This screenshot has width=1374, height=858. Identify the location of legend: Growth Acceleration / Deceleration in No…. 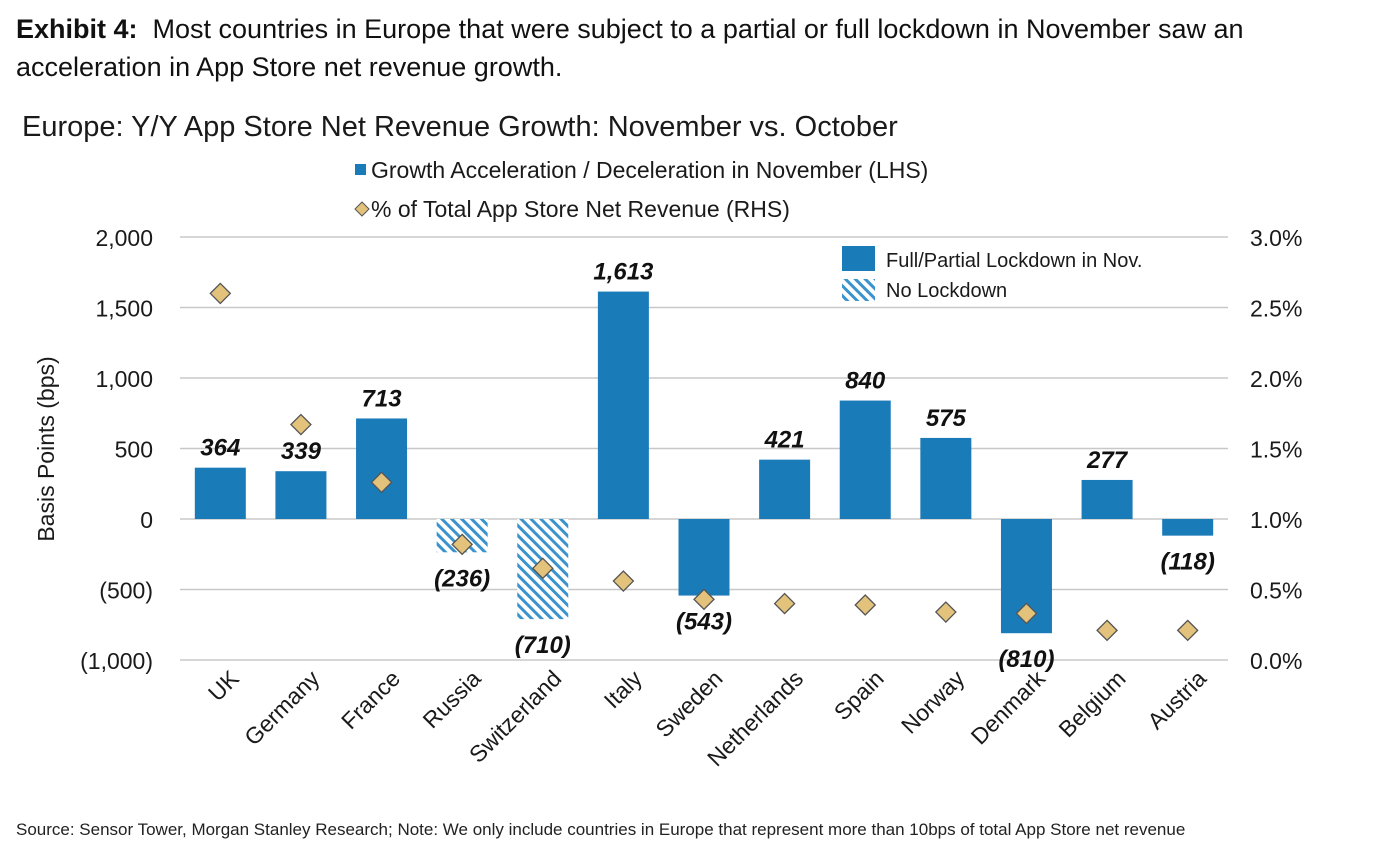
(748, 229).